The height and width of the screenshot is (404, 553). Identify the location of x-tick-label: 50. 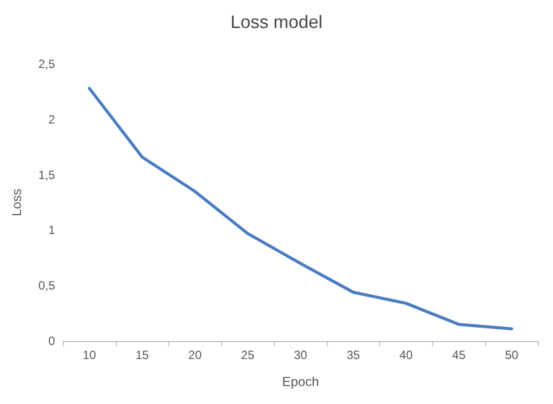
(511, 355).